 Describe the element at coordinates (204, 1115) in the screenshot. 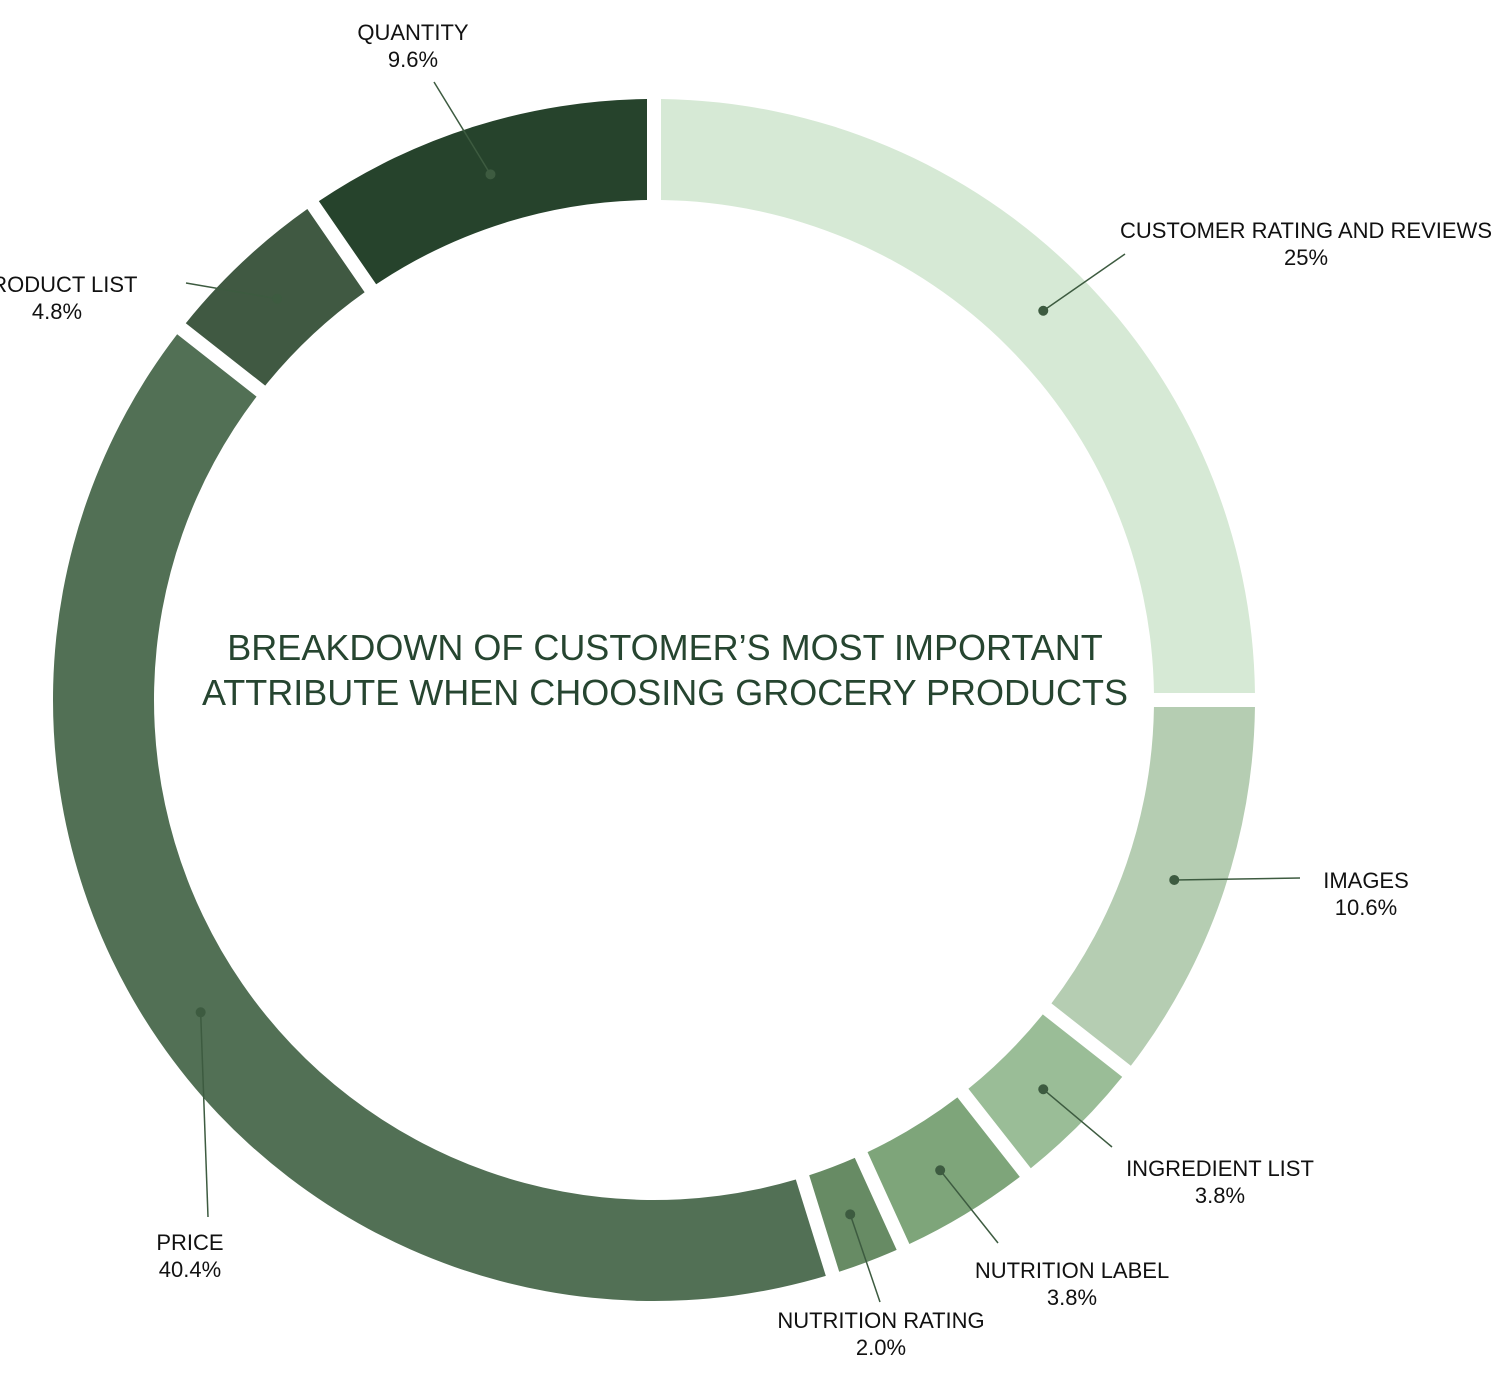

I see `leader-line-price` at that location.